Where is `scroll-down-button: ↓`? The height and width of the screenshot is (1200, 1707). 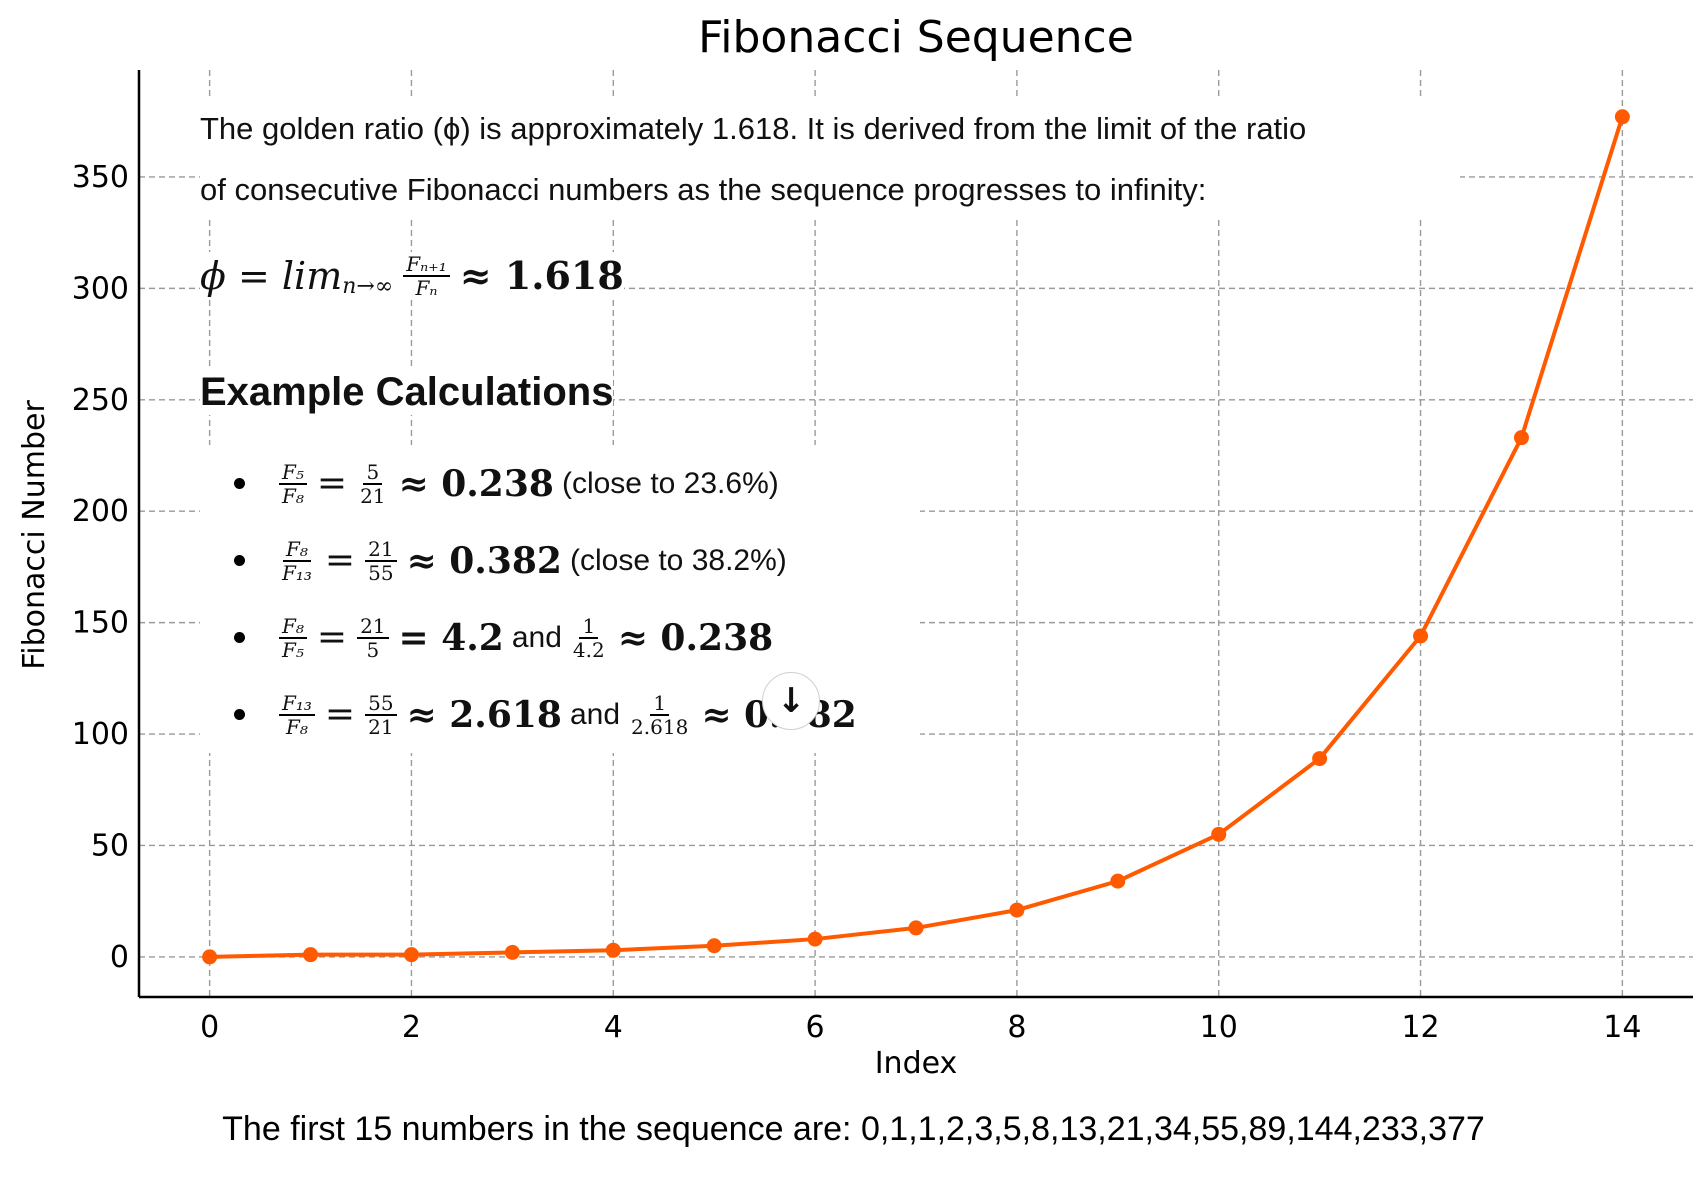
scroll-down-button: ↓ is located at coordinates (791, 701).